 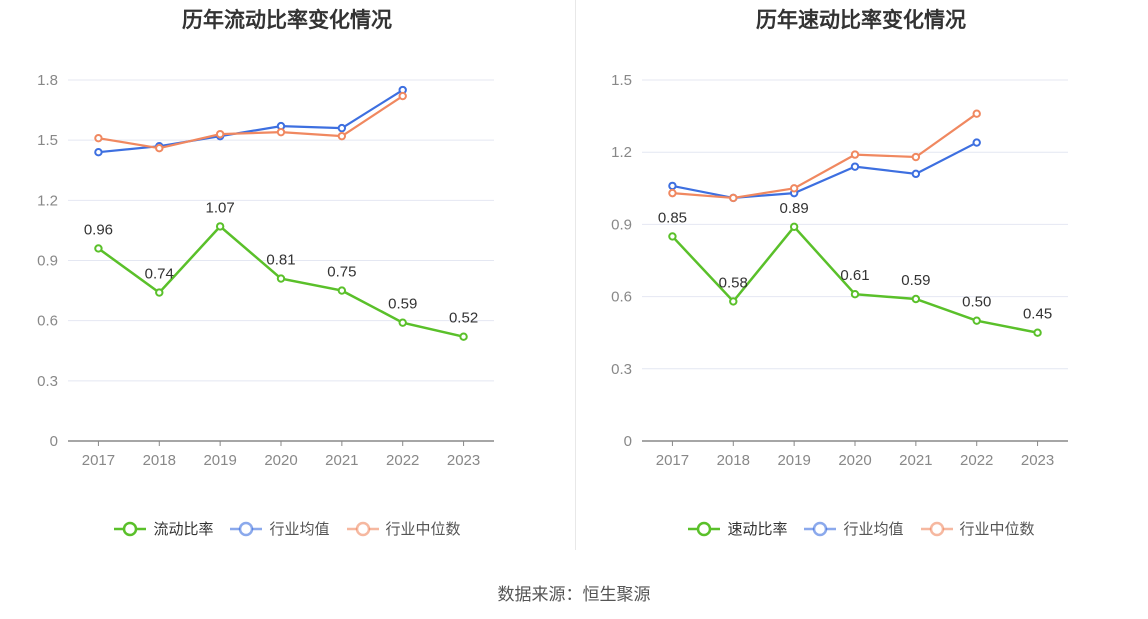 I want to click on panel-divider, so click(x=575, y=275).